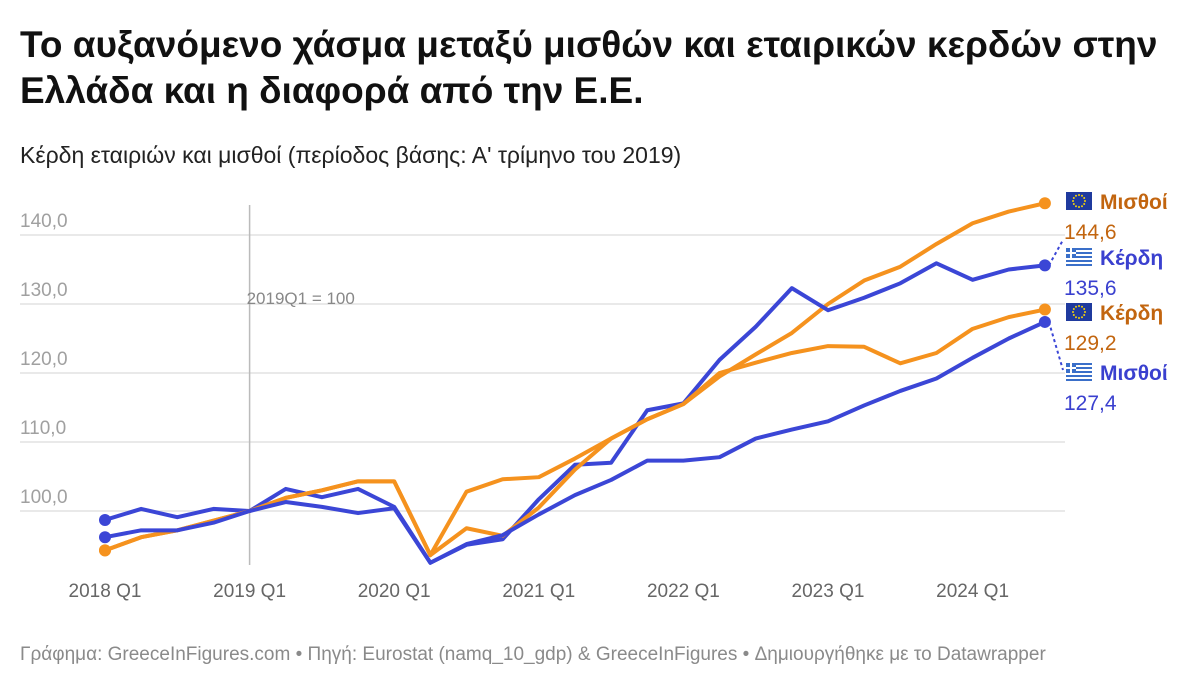 This screenshot has width=1200, height=687. I want to click on x-tick-label: 2018 Q1, so click(105, 591).